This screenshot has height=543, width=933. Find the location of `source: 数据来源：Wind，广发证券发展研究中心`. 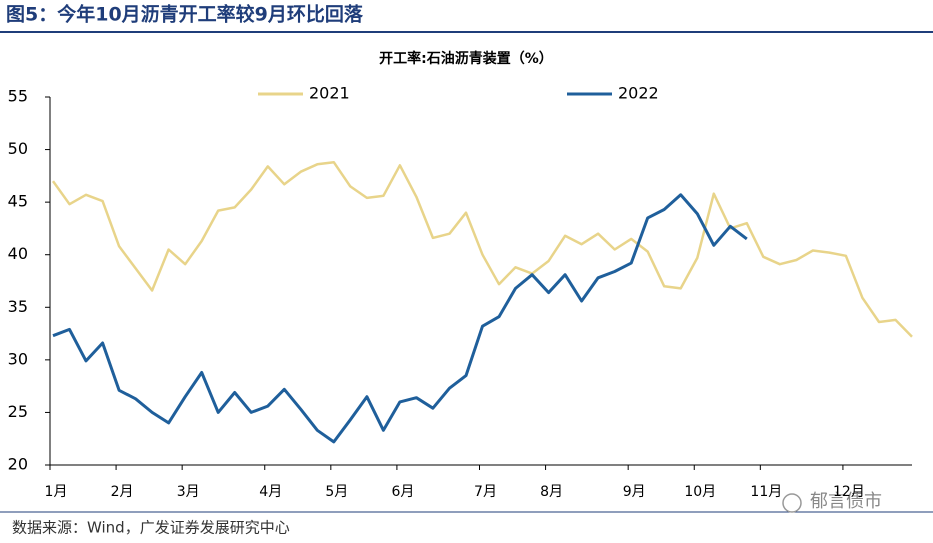

source: 数据来源：Wind，广发证券发展研究中心 is located at coordinates (151, 528).